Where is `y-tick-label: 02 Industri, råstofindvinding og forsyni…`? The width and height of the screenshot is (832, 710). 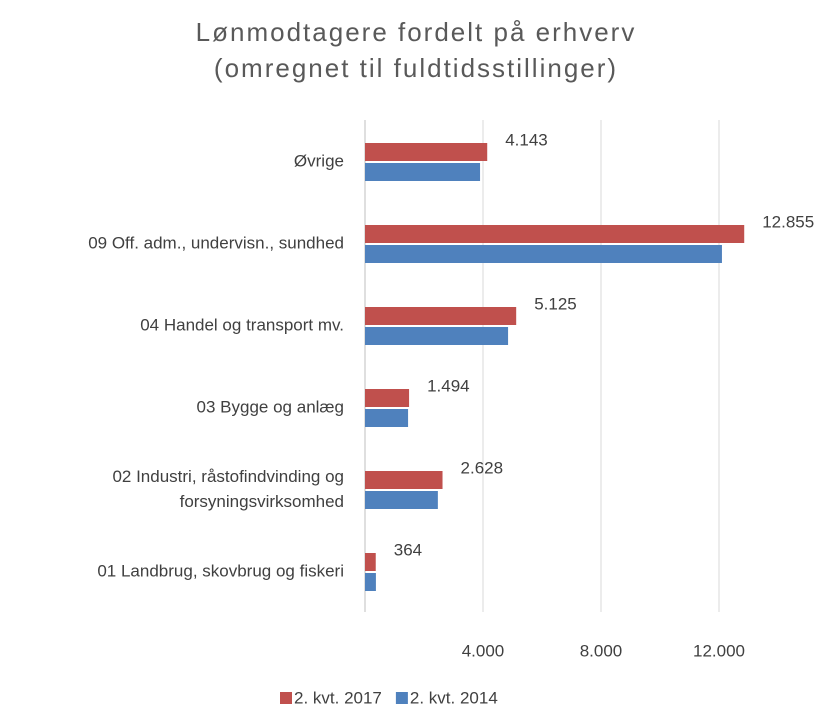 y-tick-label: 02 Industri, råstofindvinding og forsyni… is located at coordinates (228, 489).